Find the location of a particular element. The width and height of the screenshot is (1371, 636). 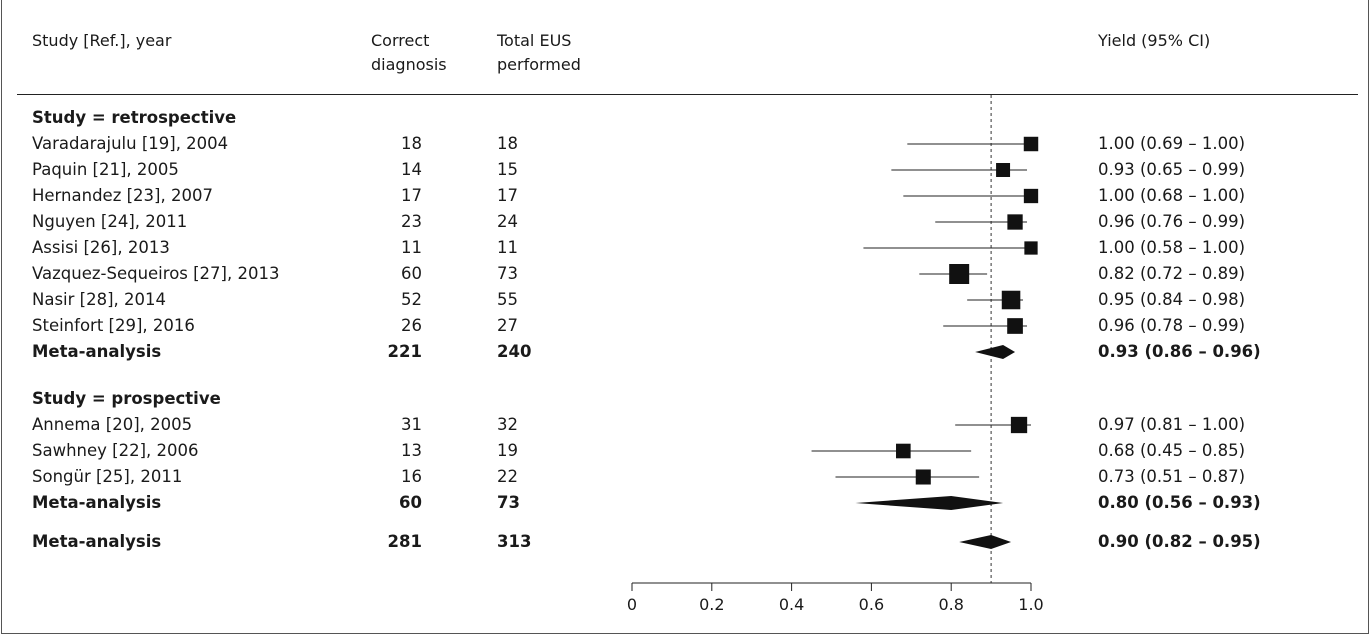

header-rule is located at coordinates (687, 94).